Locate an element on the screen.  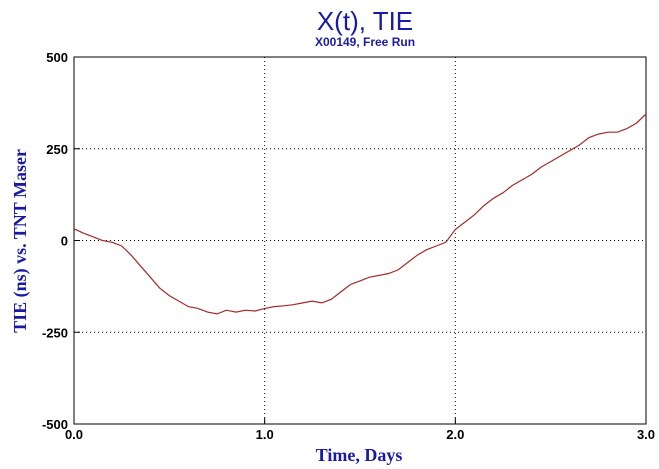
chart-subtitle: X00149, Free Run is located at coordinates (365, 42).